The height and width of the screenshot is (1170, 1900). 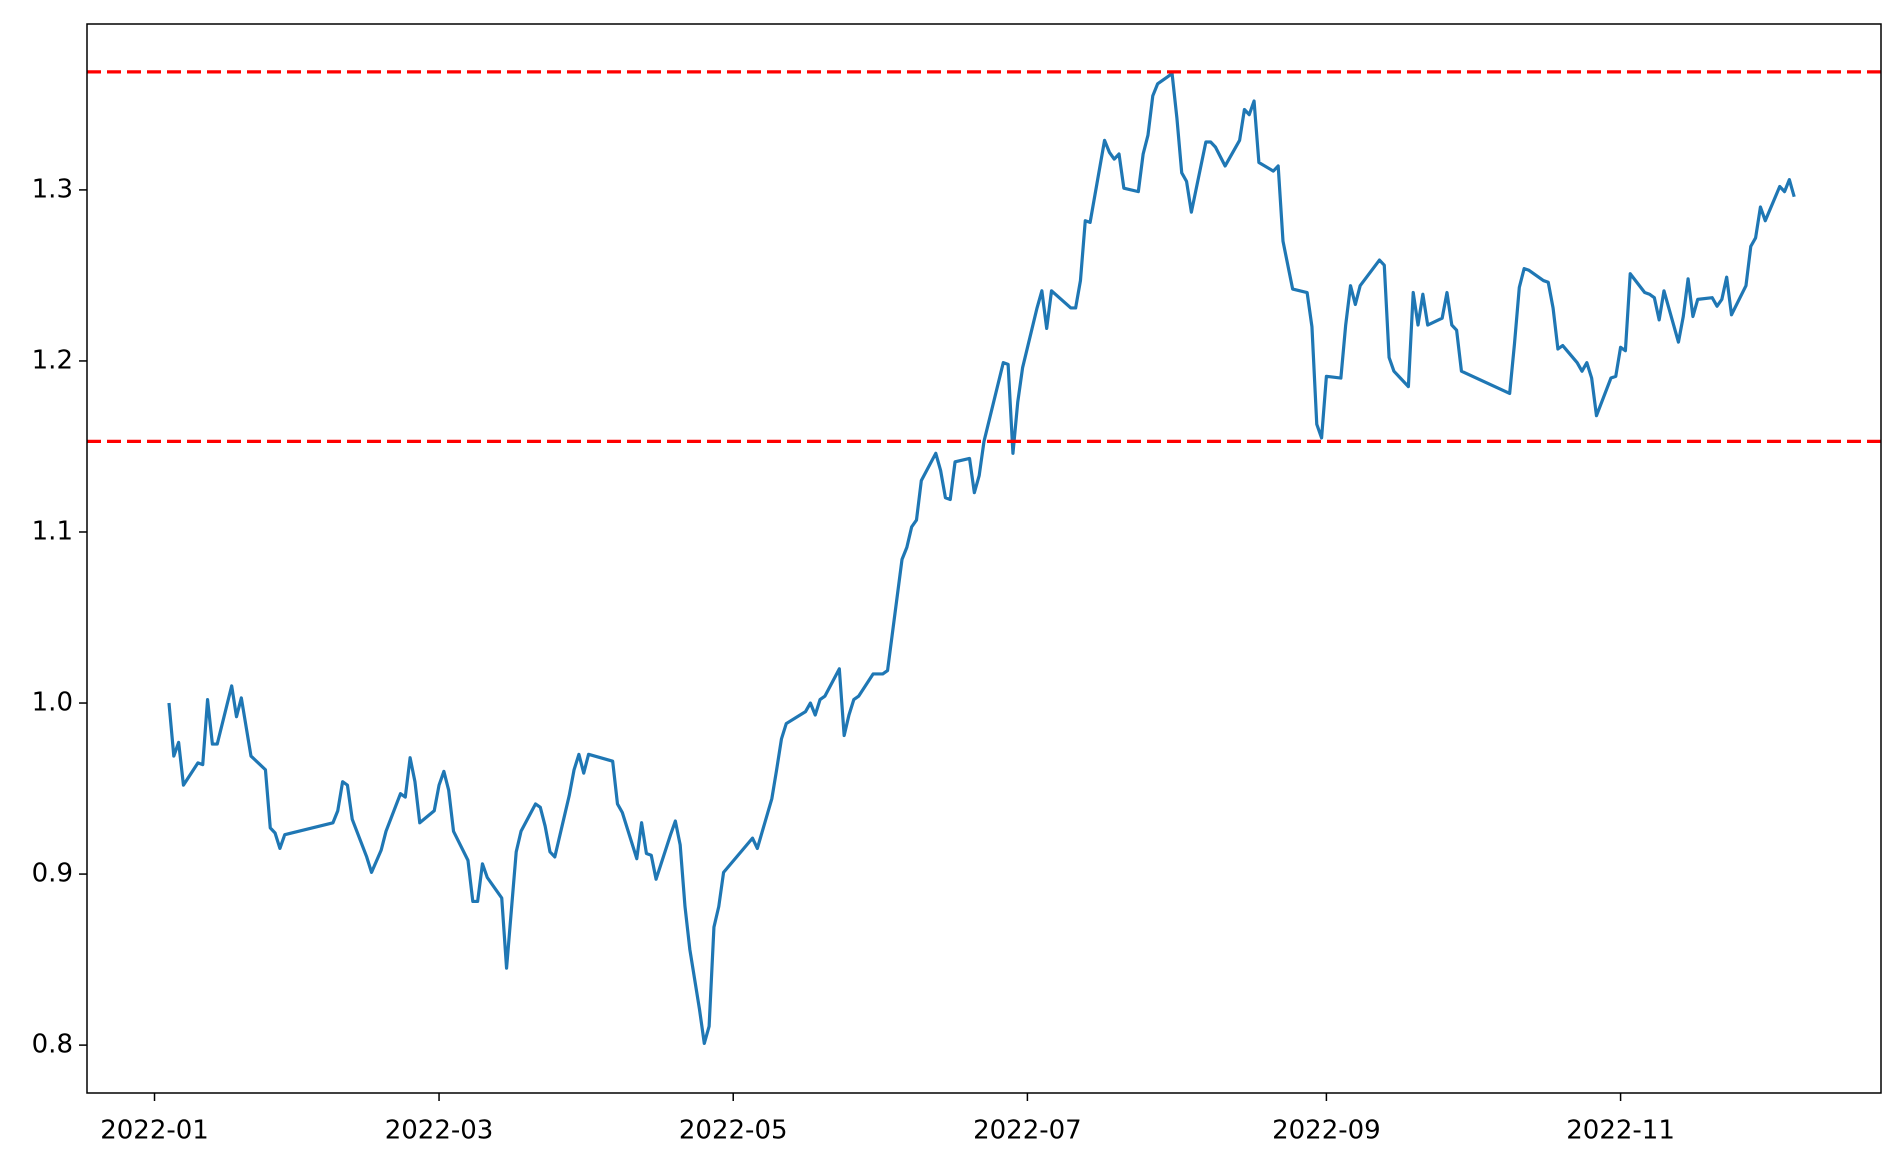 What do you see at coordinates (52, 703) in the screenshot?
I see `y-tick-label: 1.0` at bounding box center [52, 703].